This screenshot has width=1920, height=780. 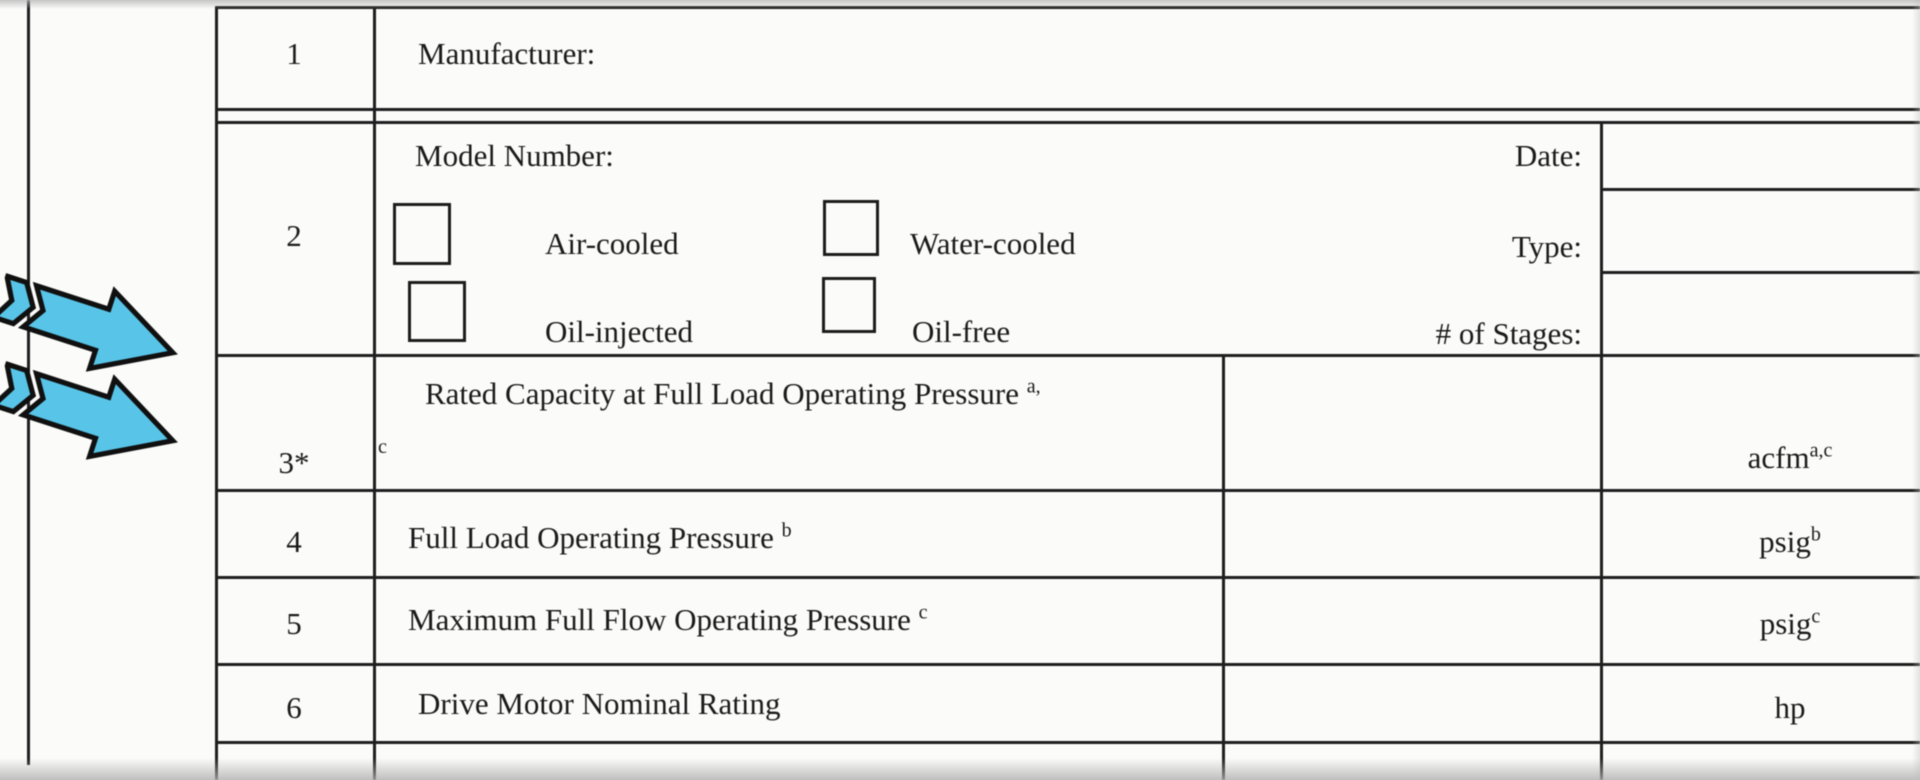 What do you see at coordinates (18, 299) in the screenshot?
I see `arrow-1-tail-stripe` at bounding box center [18, 299].